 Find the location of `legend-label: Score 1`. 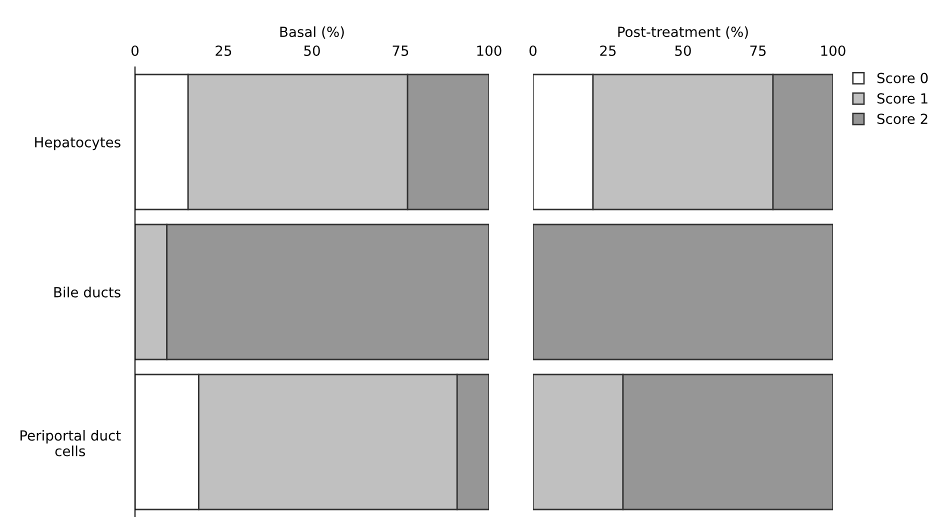

legend-label: Score 1 is located at coordinates (902, 98).